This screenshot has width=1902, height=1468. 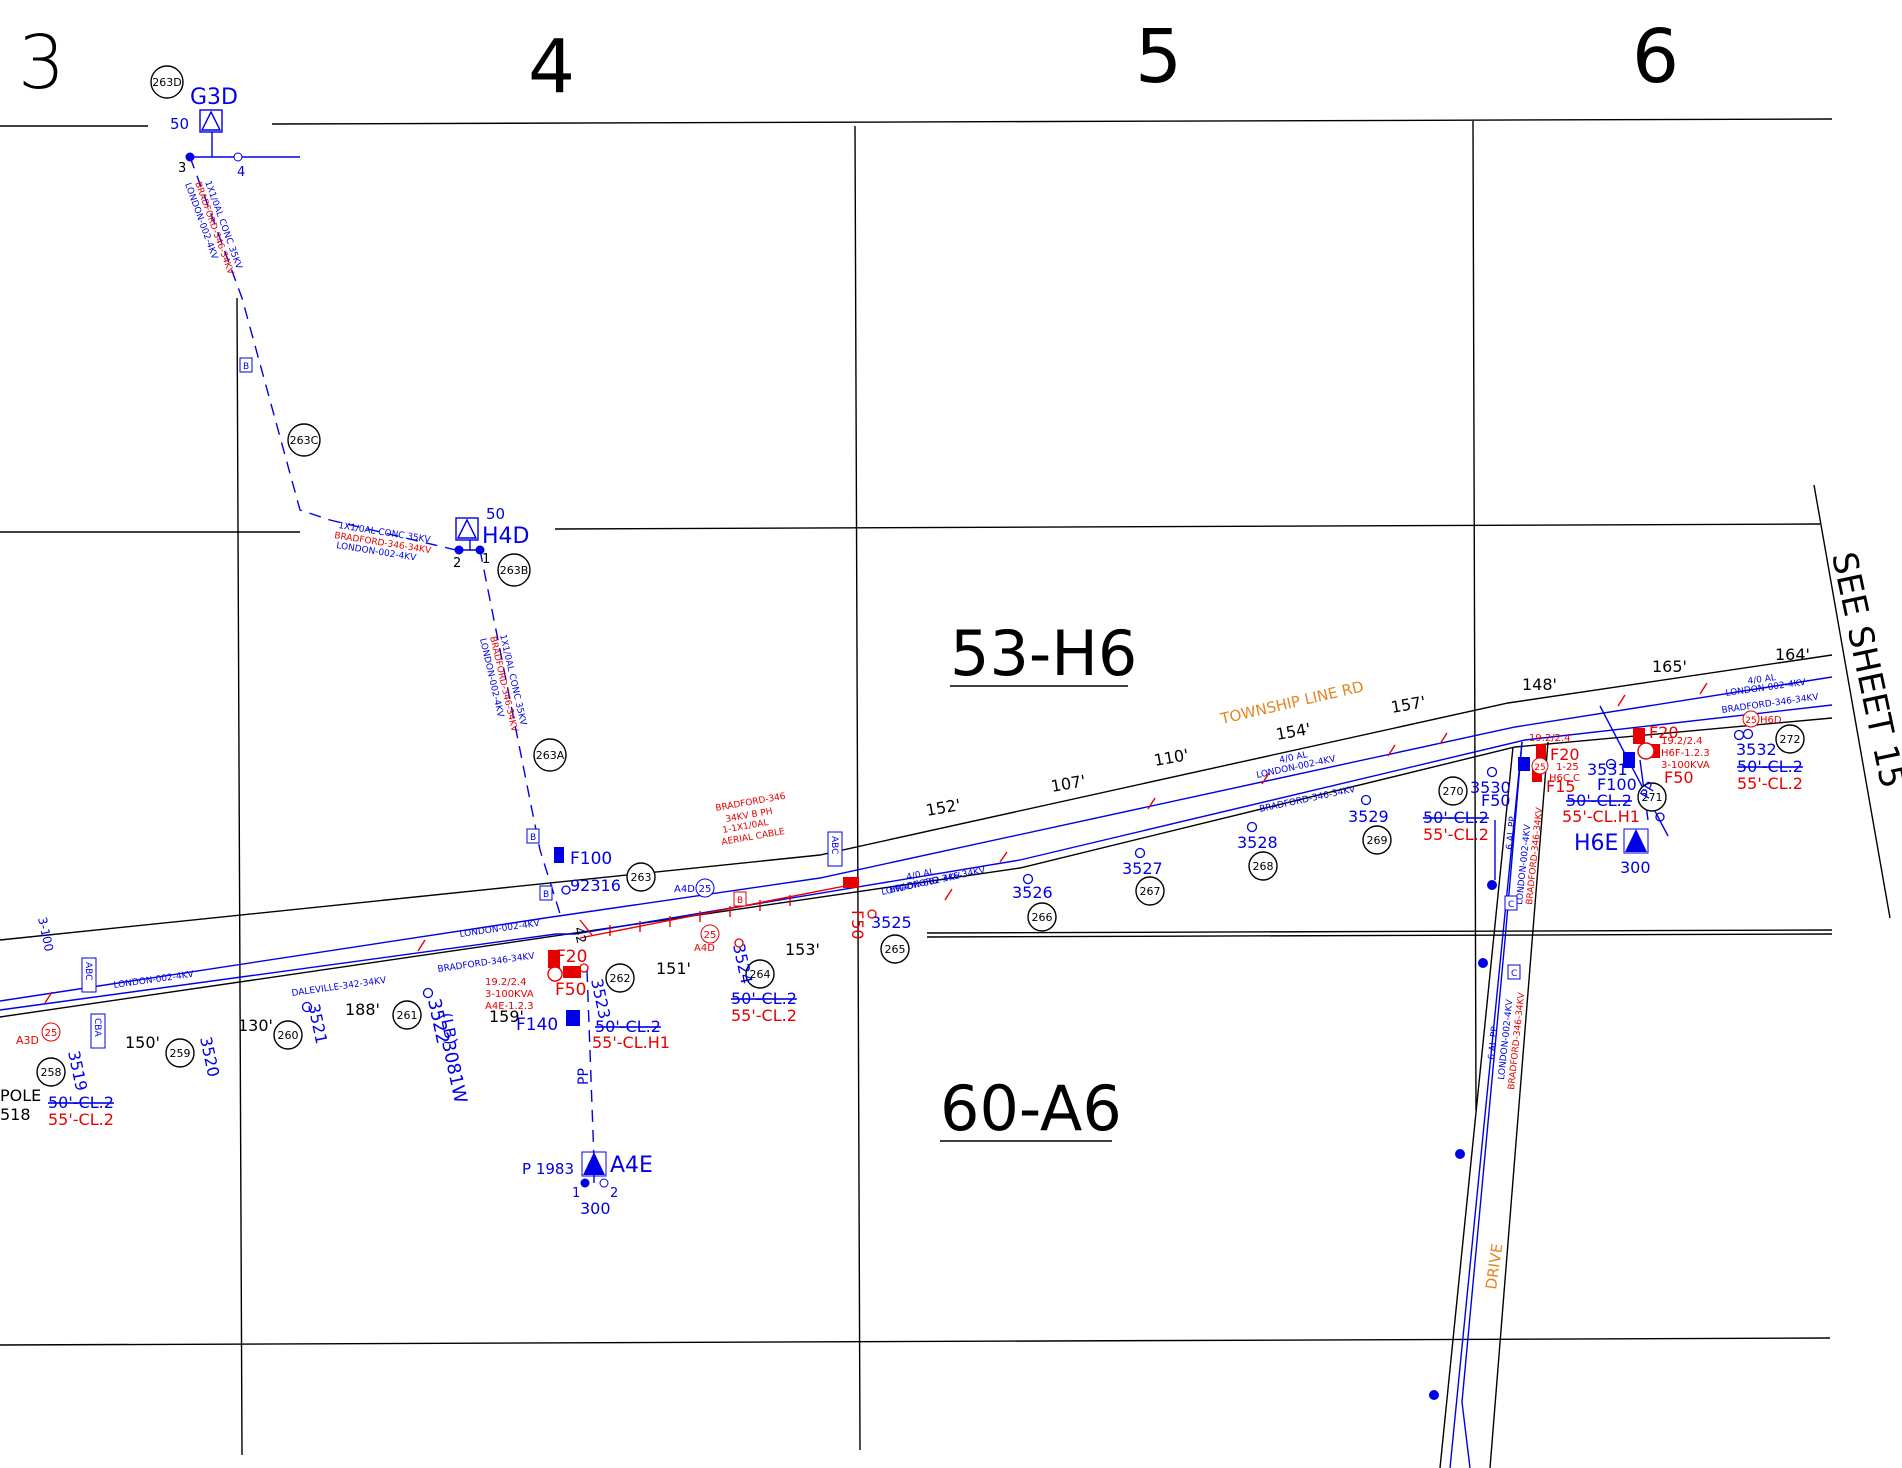 I want to click on transformer-id: A4E, so click(x=631, y=1165).